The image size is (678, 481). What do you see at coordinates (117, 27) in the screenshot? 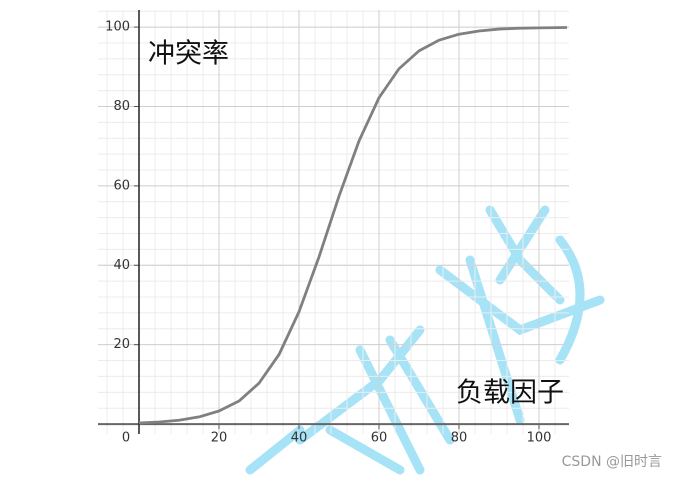
I see `y-tick-label: 100` at bounding box center [117, 27].